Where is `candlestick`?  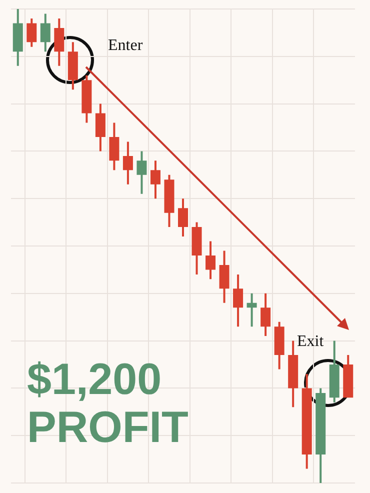
candlestick is located at coordinates (251, 310).